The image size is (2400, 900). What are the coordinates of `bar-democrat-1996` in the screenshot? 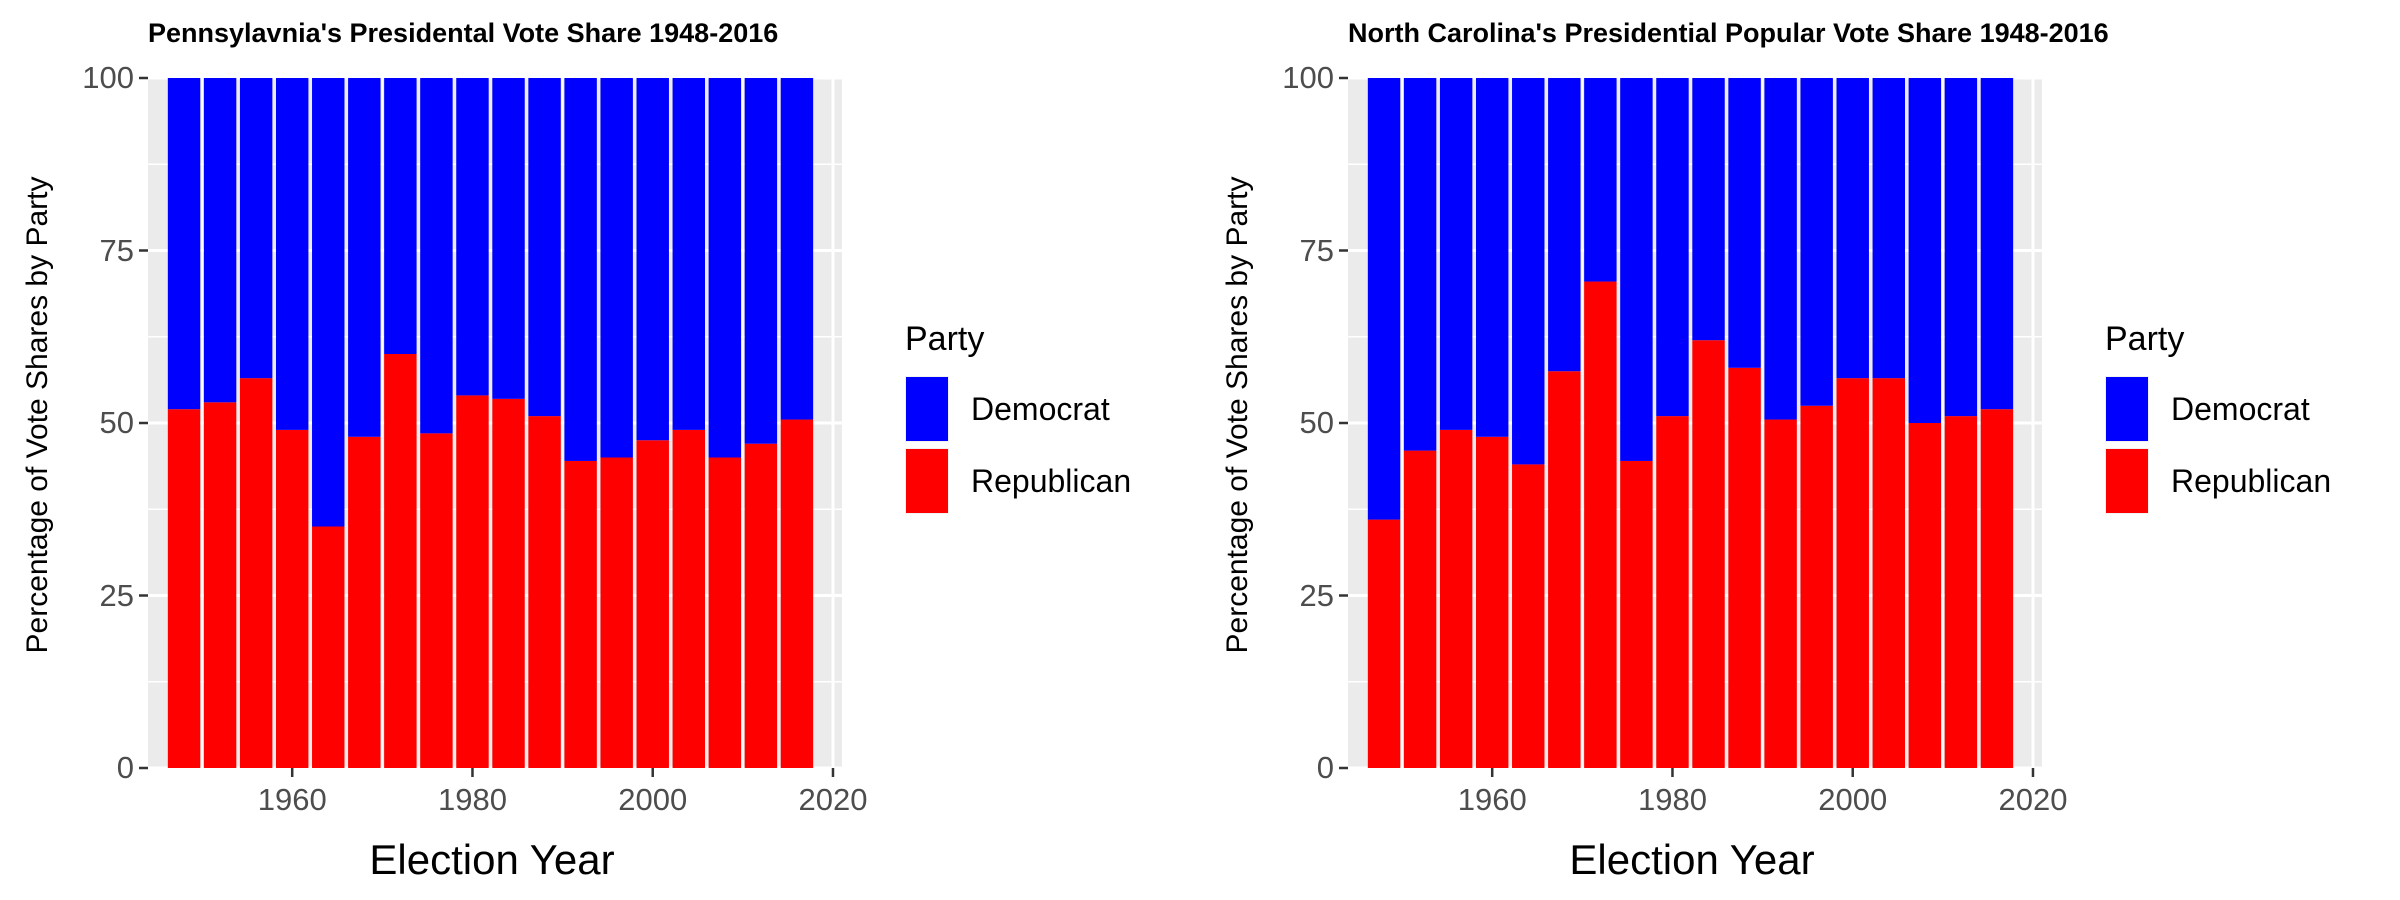 It's located at (616, 268).